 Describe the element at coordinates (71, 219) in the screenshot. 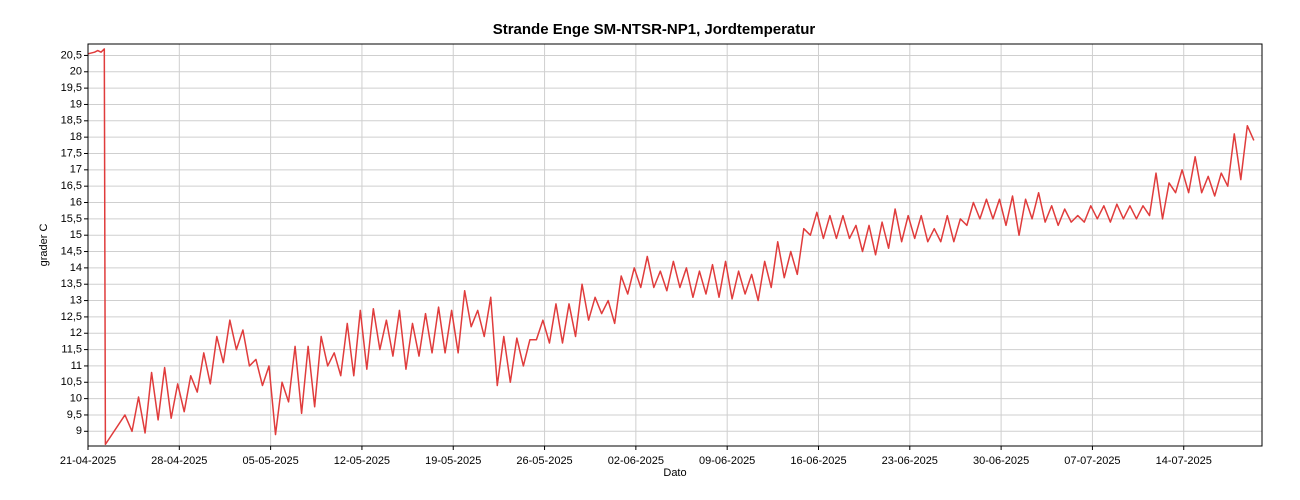

I see `y-tick-label: 15,5` at that location.